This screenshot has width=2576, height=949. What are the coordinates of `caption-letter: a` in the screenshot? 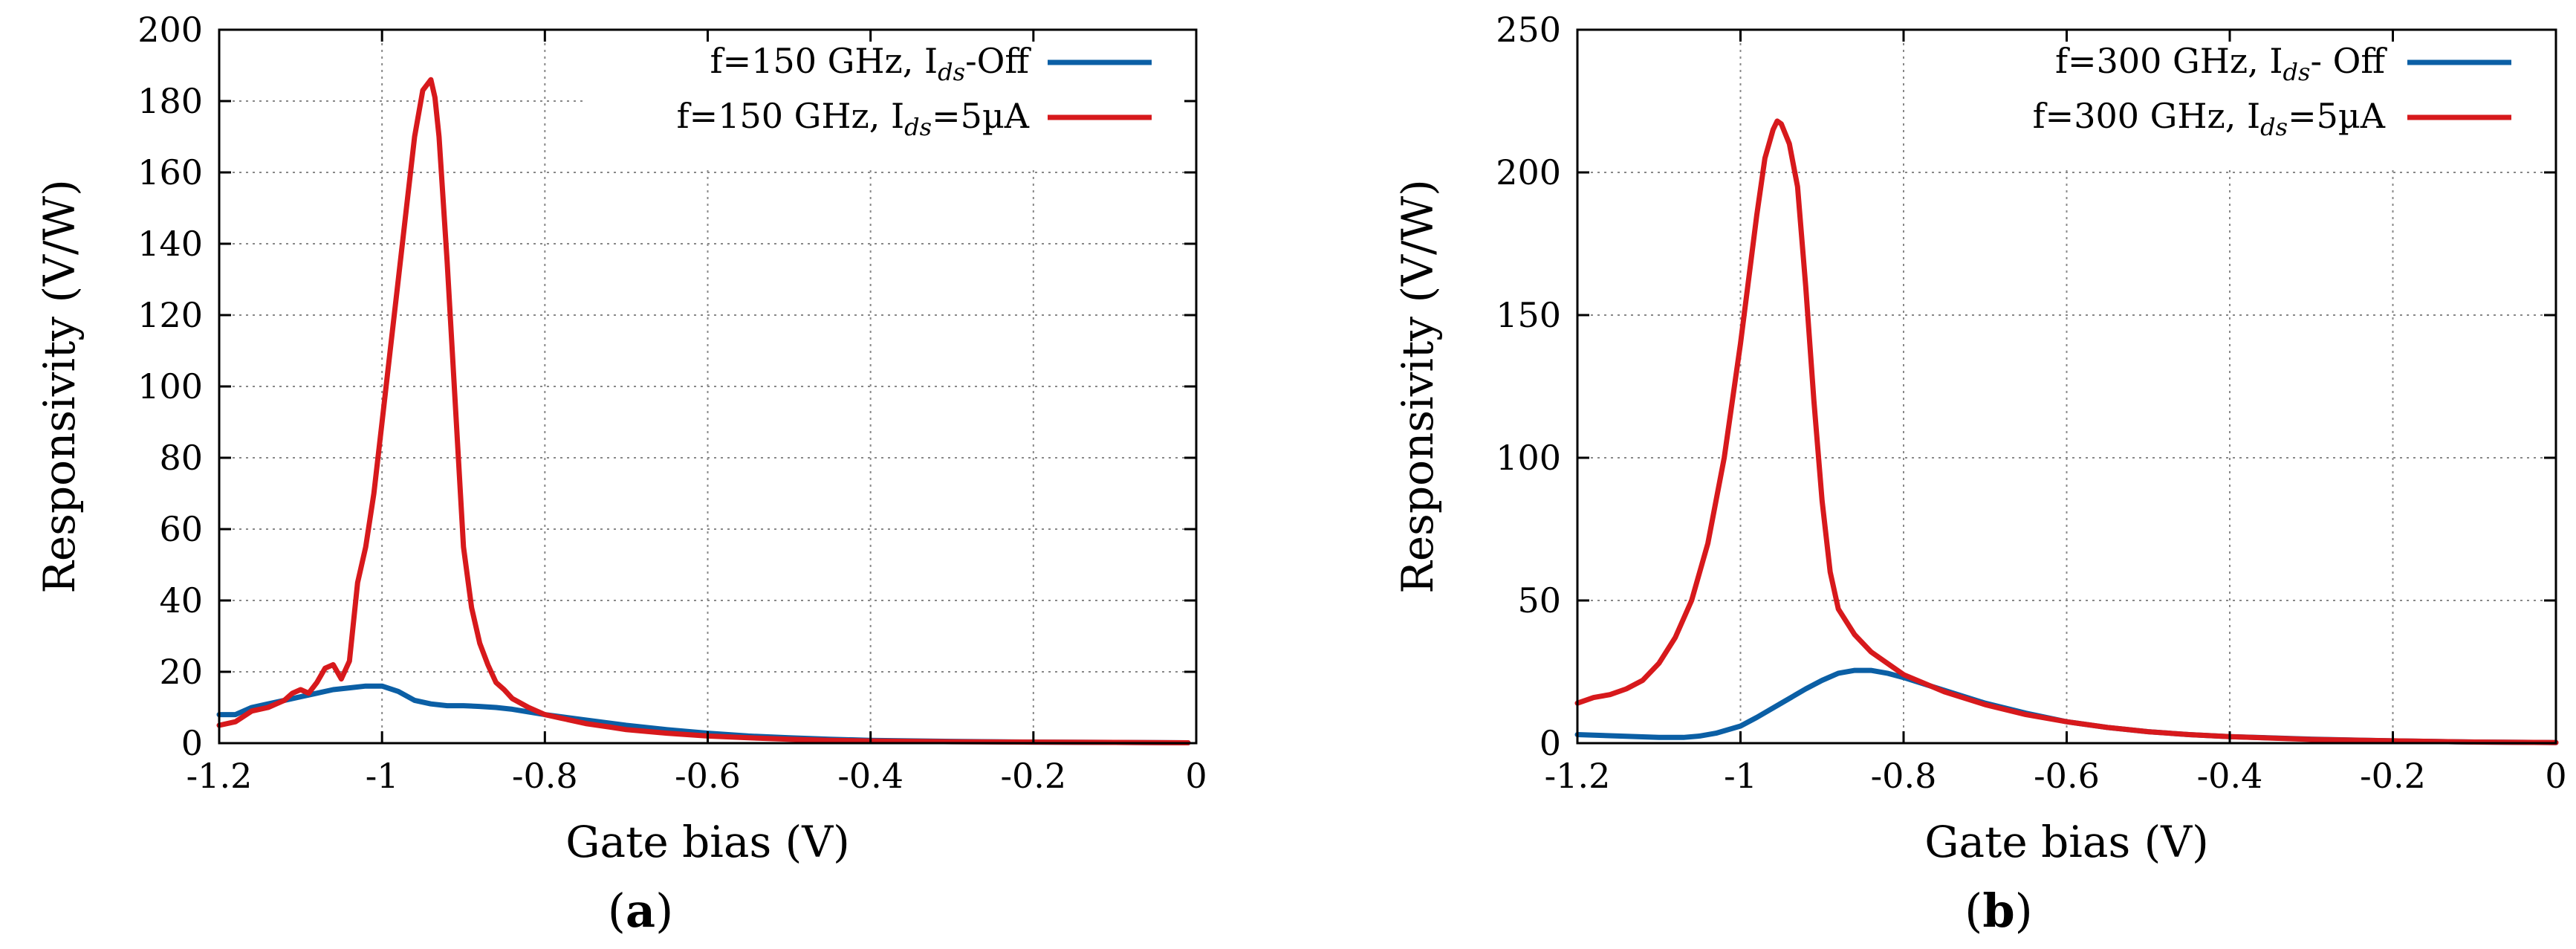 It's located at (640, 911).